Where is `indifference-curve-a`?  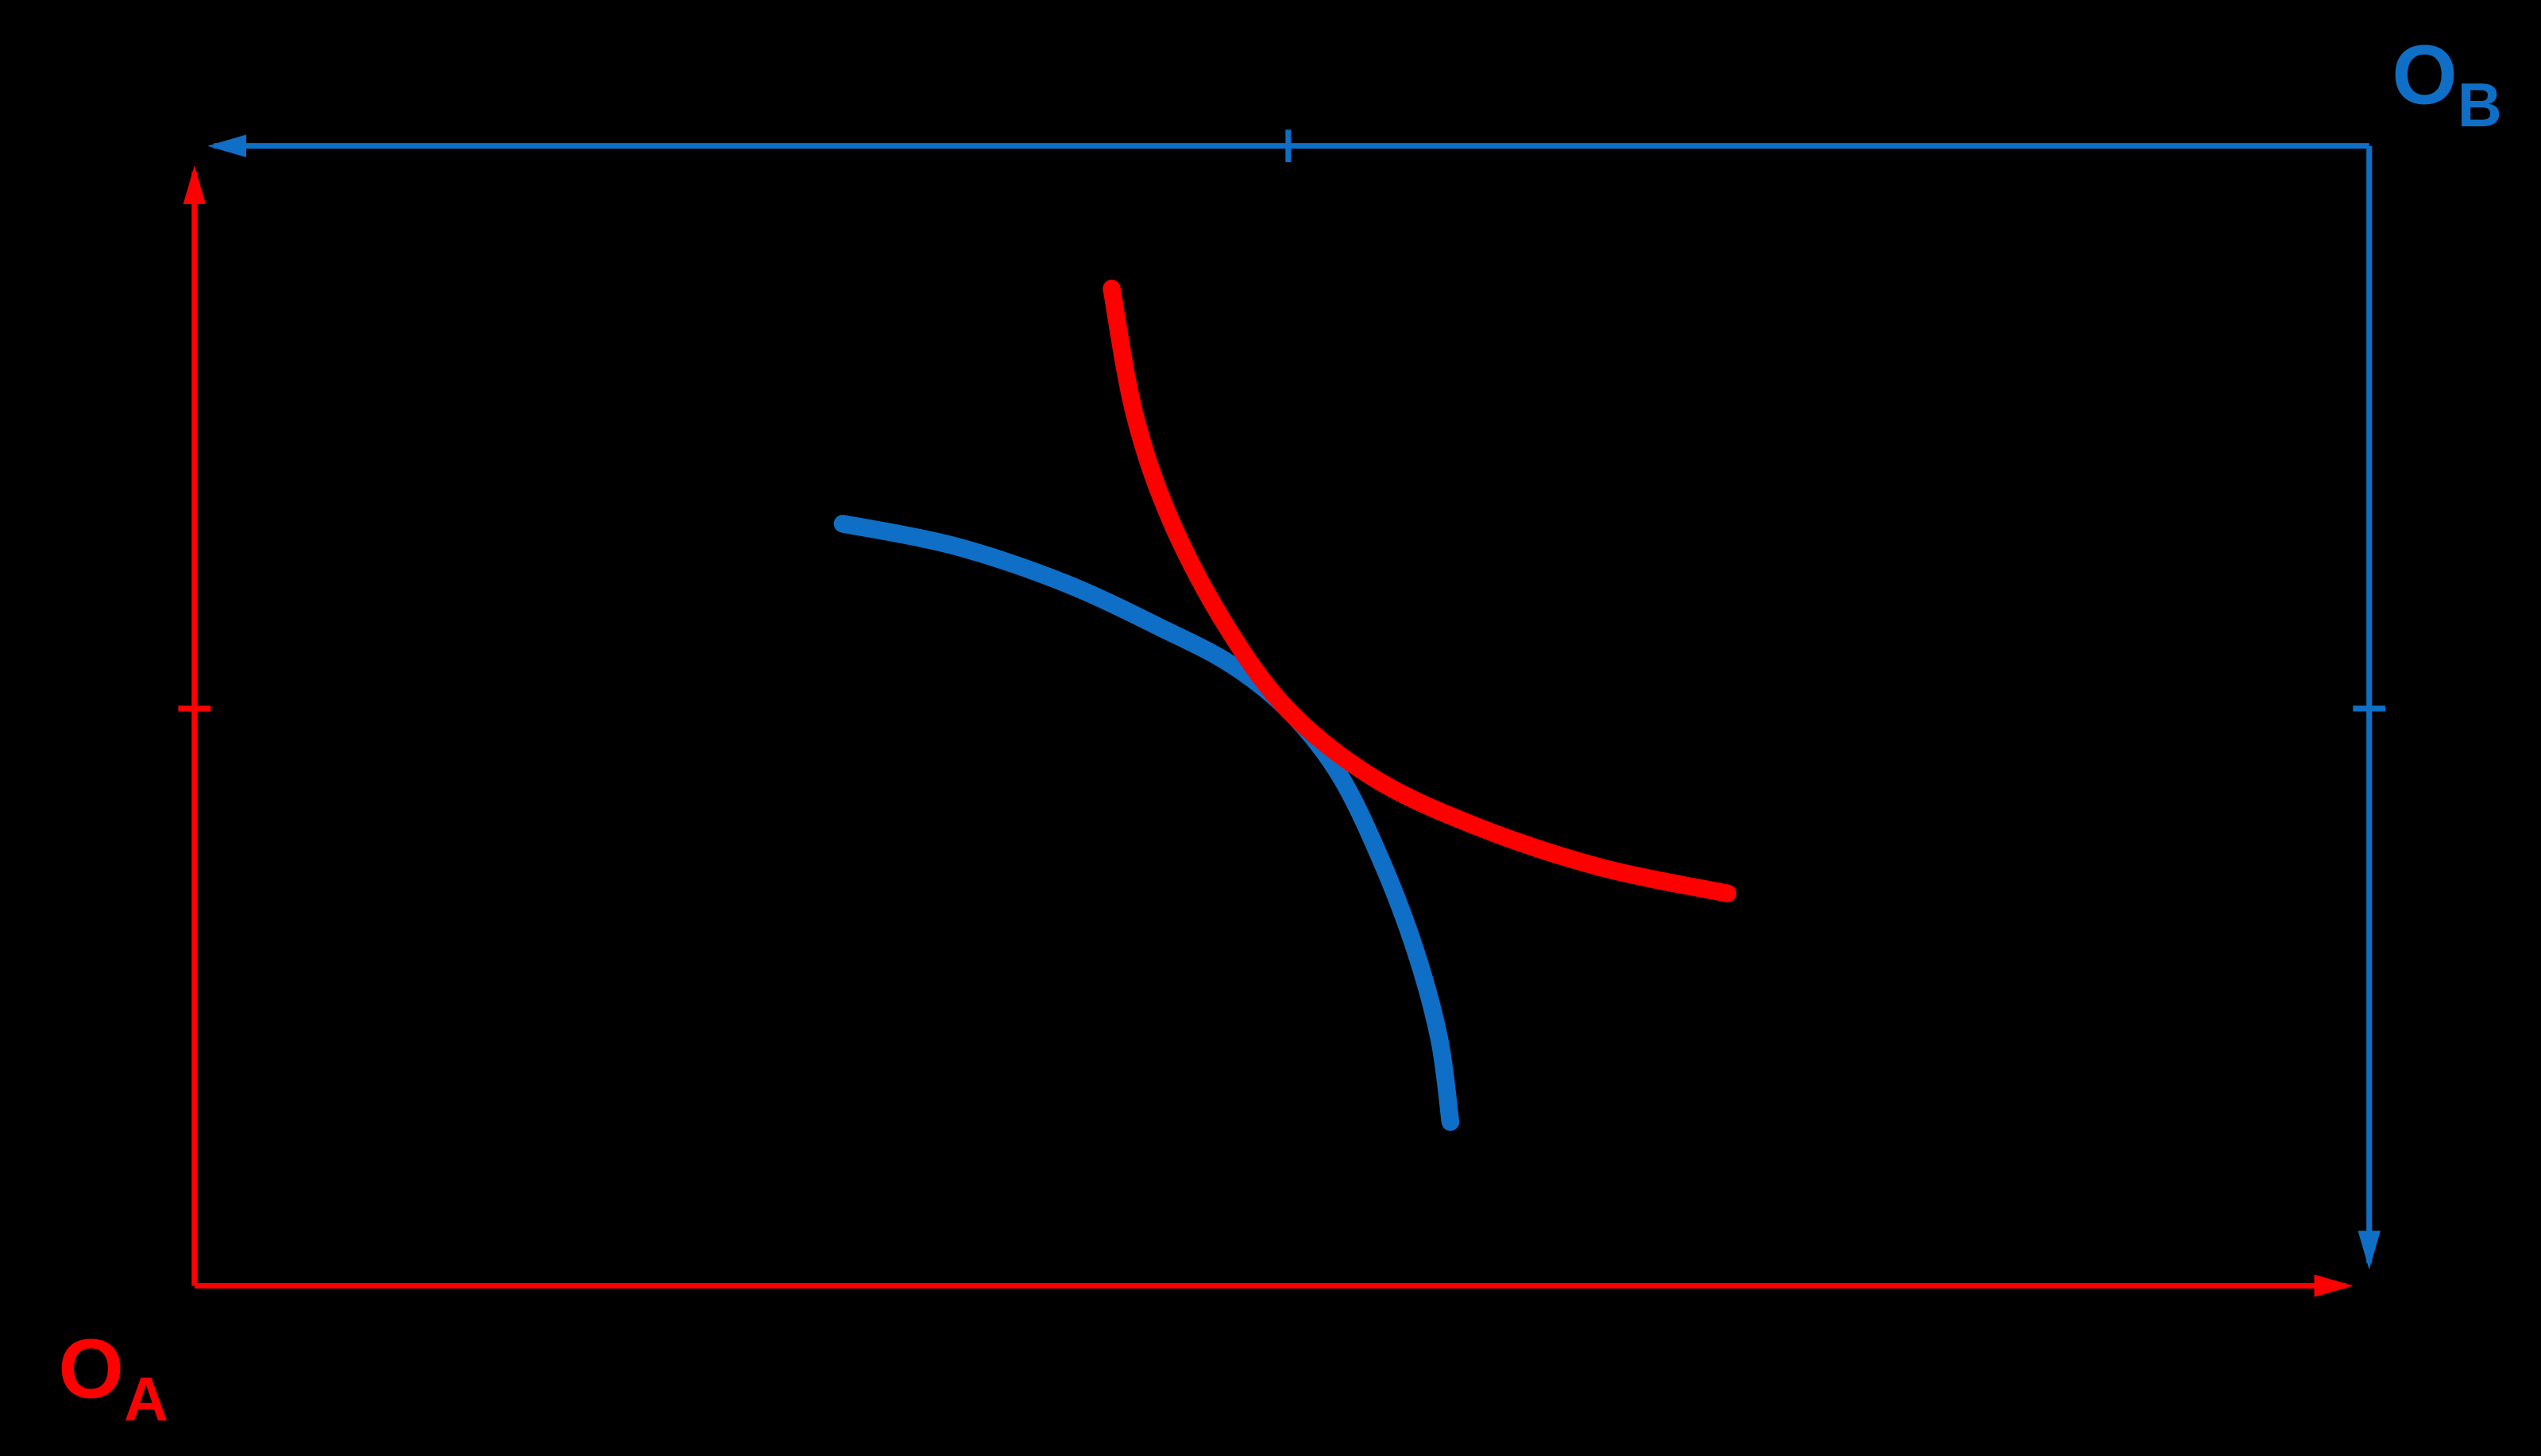 indifference-curve-a is located at coordinates (1420, 591).